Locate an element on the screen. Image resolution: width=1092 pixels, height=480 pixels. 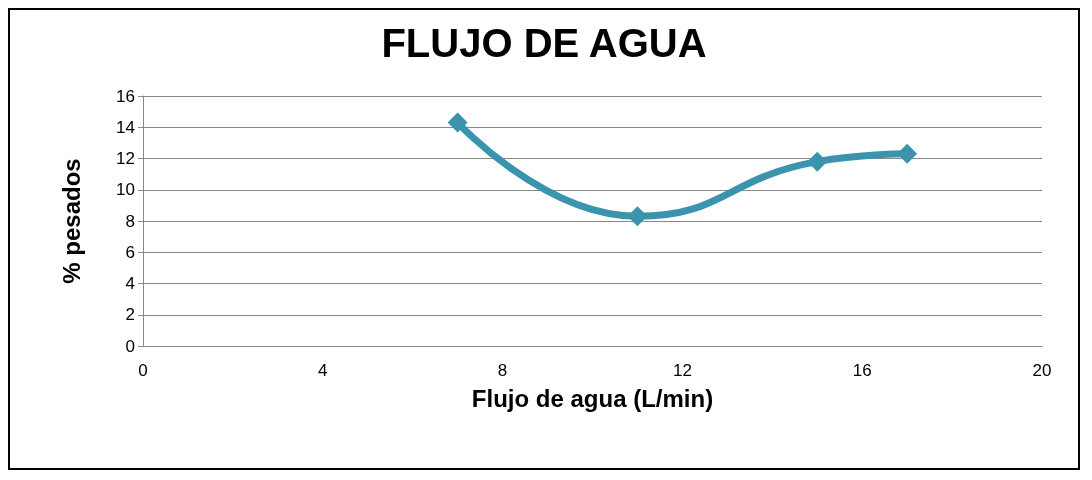
x-axis-title: Flujo de agua (L/min) is located at coordinates (592, 398).